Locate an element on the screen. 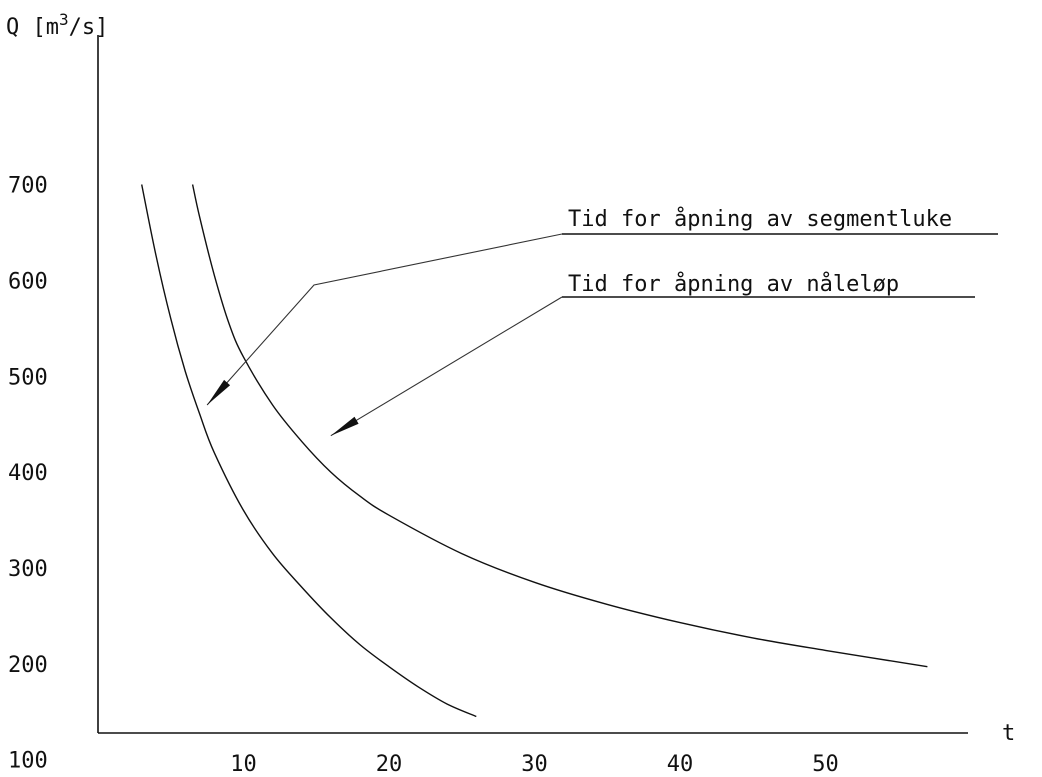  x-tick-label: 30 is located at coordinates (534, 764).